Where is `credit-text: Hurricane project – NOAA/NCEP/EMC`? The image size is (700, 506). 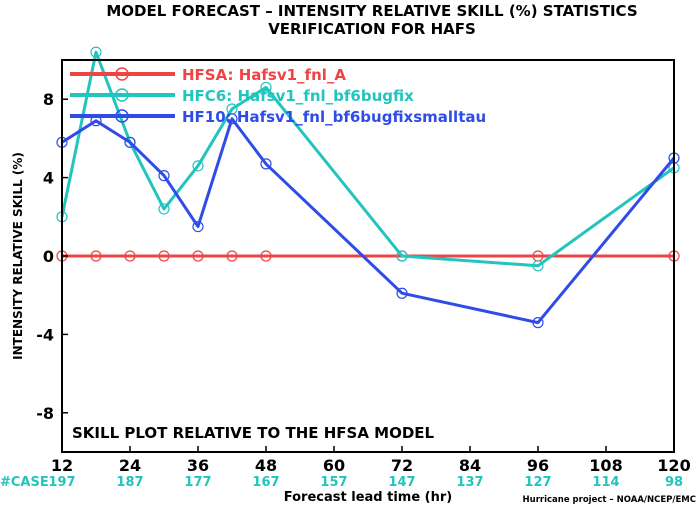 credit-text: Hurricane project – NOAA/NCEP/EMC is located at coordinates (609, 500).